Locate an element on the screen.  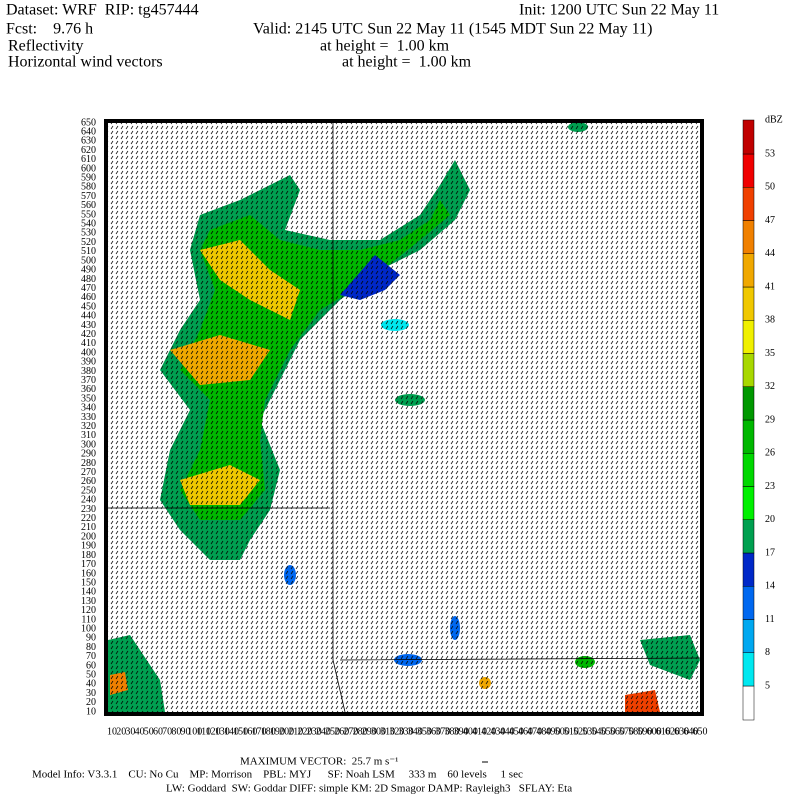
max-vector: MAXIMUM VECTOR: 25.7 m s⁻¹ is located at coordinates (319, 762).